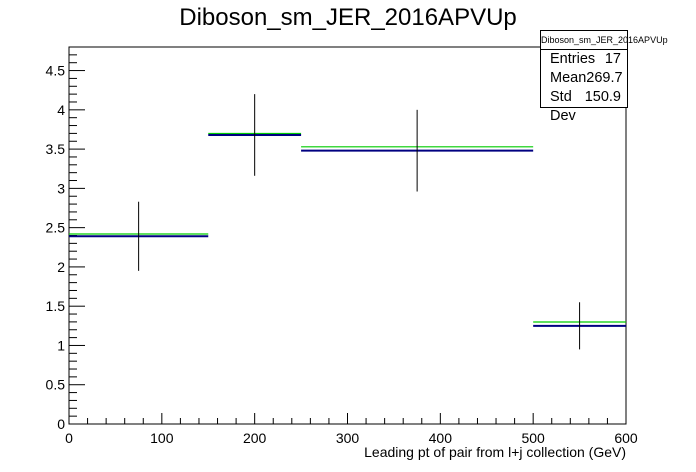 The image size is (696, 472). What do you see at coordinates (69, 438) in the screenshot?
I see `x-tick-label: 0` at bounding box center [69, 438].